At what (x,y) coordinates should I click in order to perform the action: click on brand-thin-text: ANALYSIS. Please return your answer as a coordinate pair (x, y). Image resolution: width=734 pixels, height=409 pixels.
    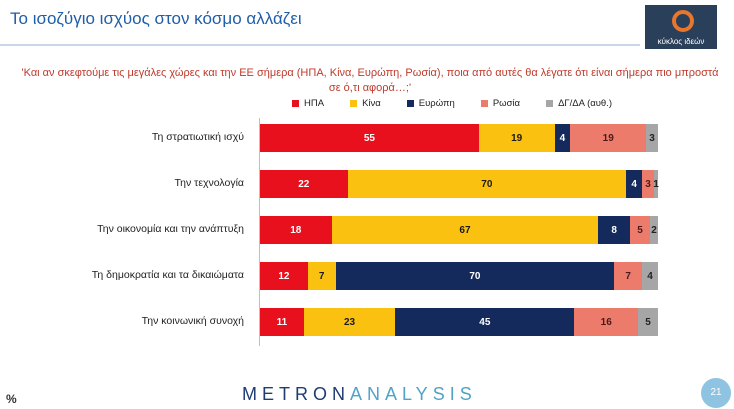
    Looking at the image, I should click on (413, 394).